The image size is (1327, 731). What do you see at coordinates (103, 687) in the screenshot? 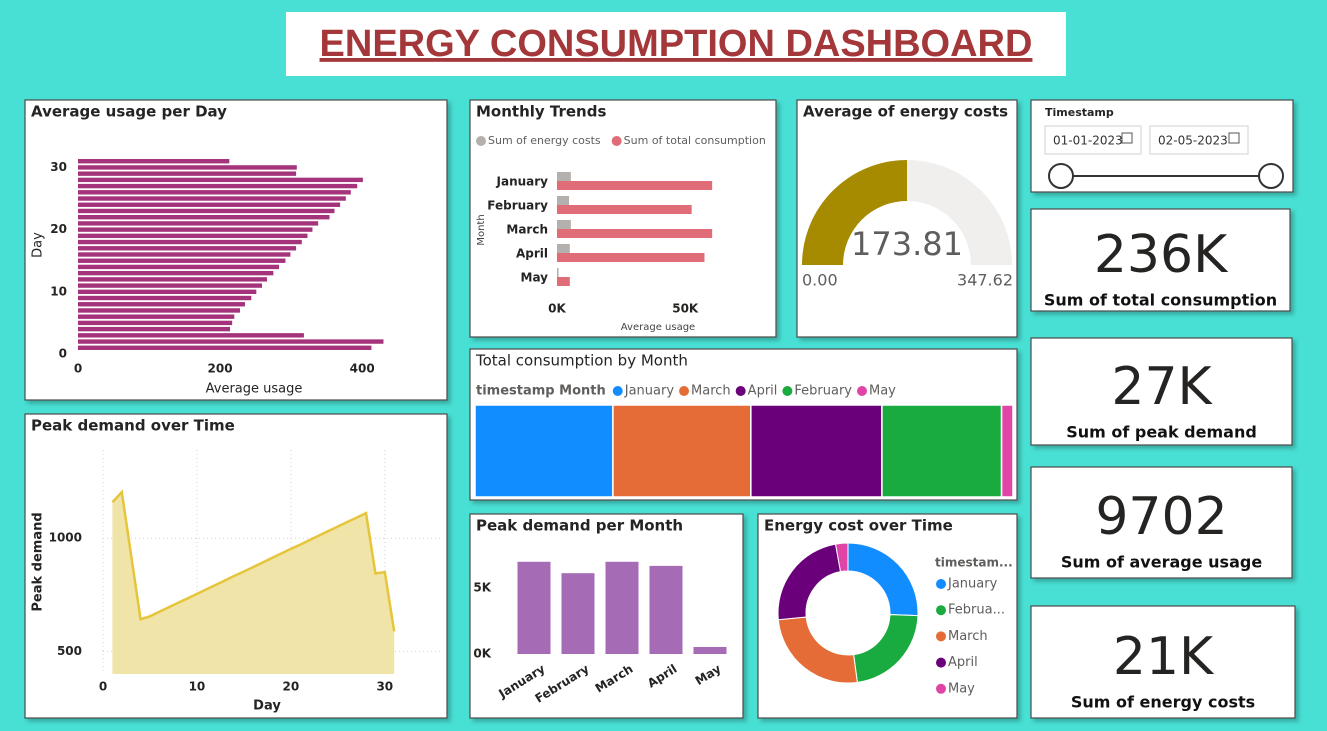
I see `x-tick-label: 0` at bounding box center [103, 687].